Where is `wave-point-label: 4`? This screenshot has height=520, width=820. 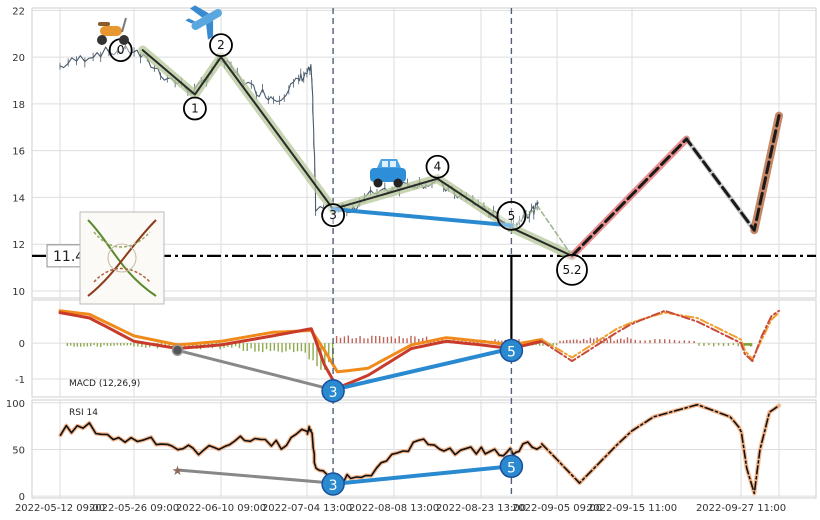 wave-point-label: 4 is located at coordinates (438, 167).